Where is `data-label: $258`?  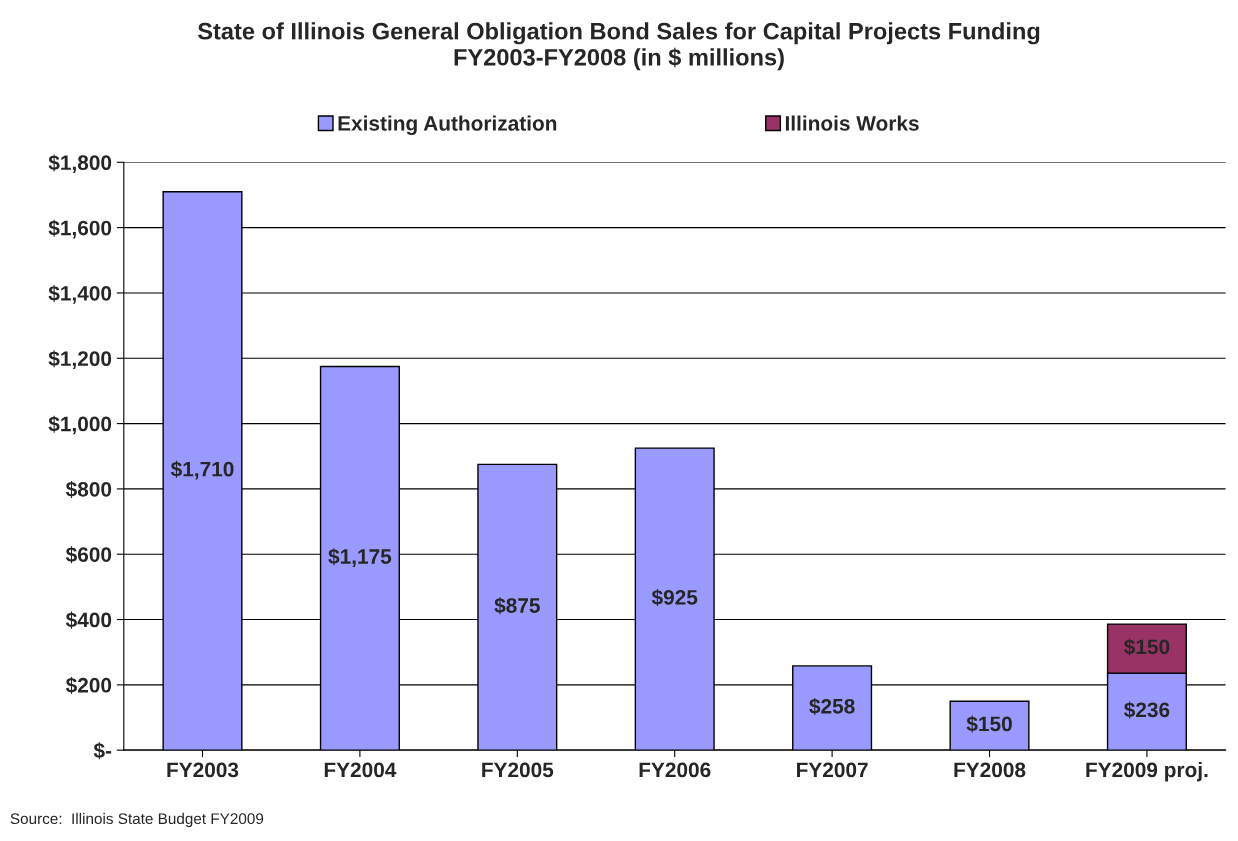
data-label: $258 is located at coordinates (832, 706).